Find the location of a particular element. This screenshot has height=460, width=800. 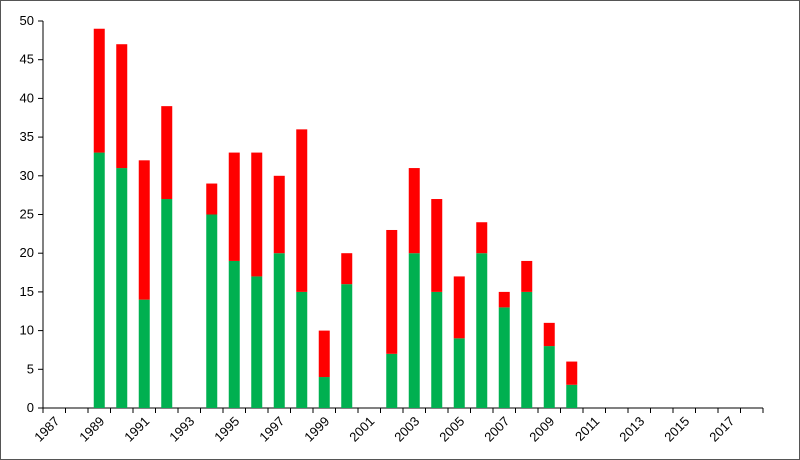

y-tick-label: 45 is located at coordinates (27, 59).